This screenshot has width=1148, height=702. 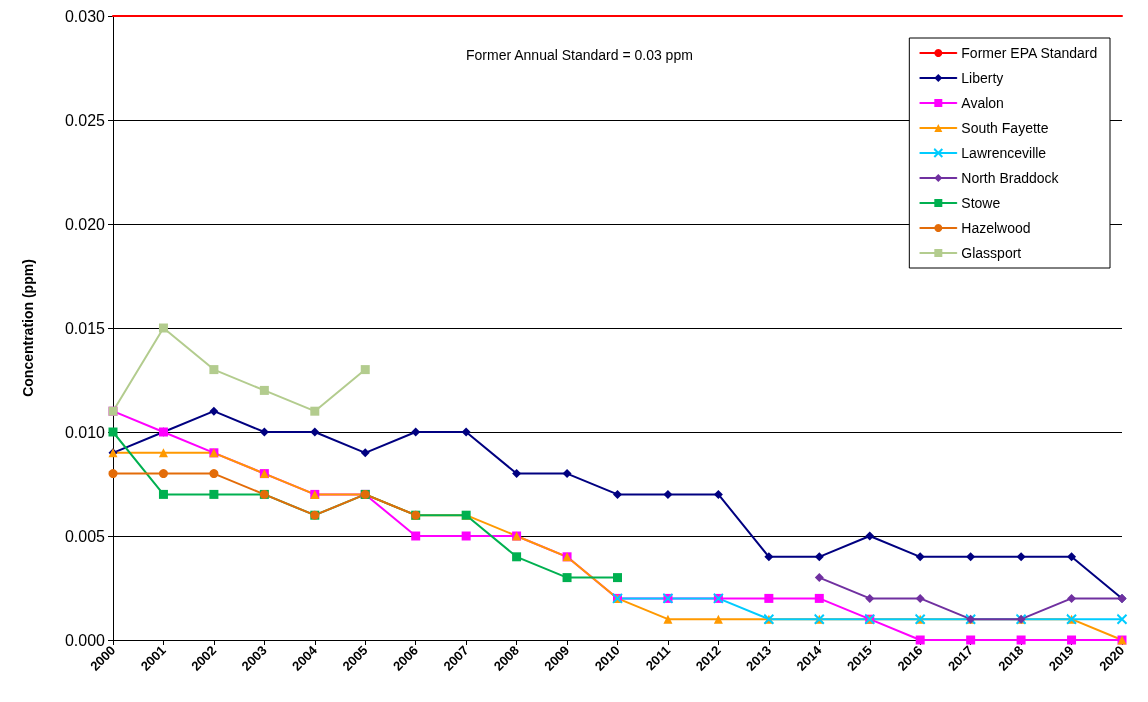 I want to click on legend-label: Hazelwood, so click(x=996, y=228).